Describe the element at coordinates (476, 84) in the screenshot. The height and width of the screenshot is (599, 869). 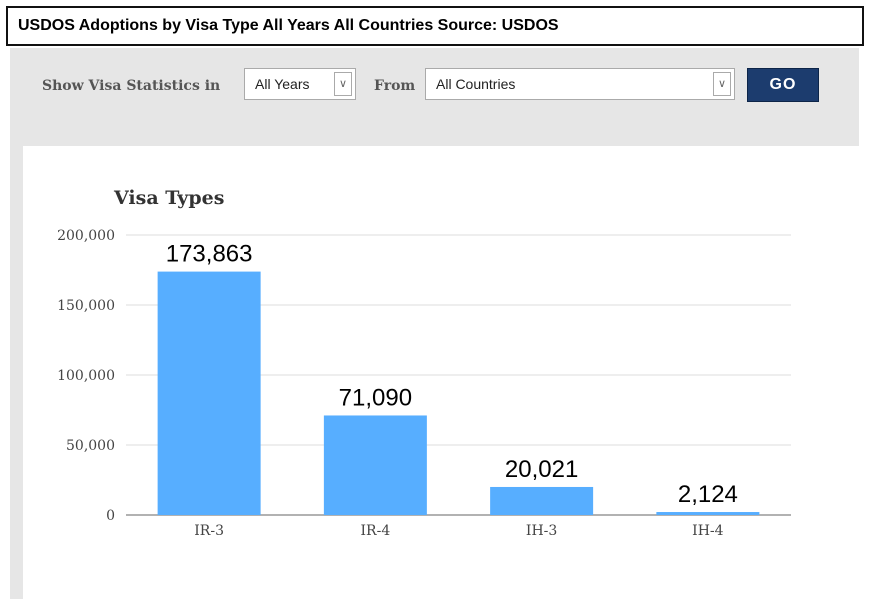
I see `country-select-value: All Countries` at that location.